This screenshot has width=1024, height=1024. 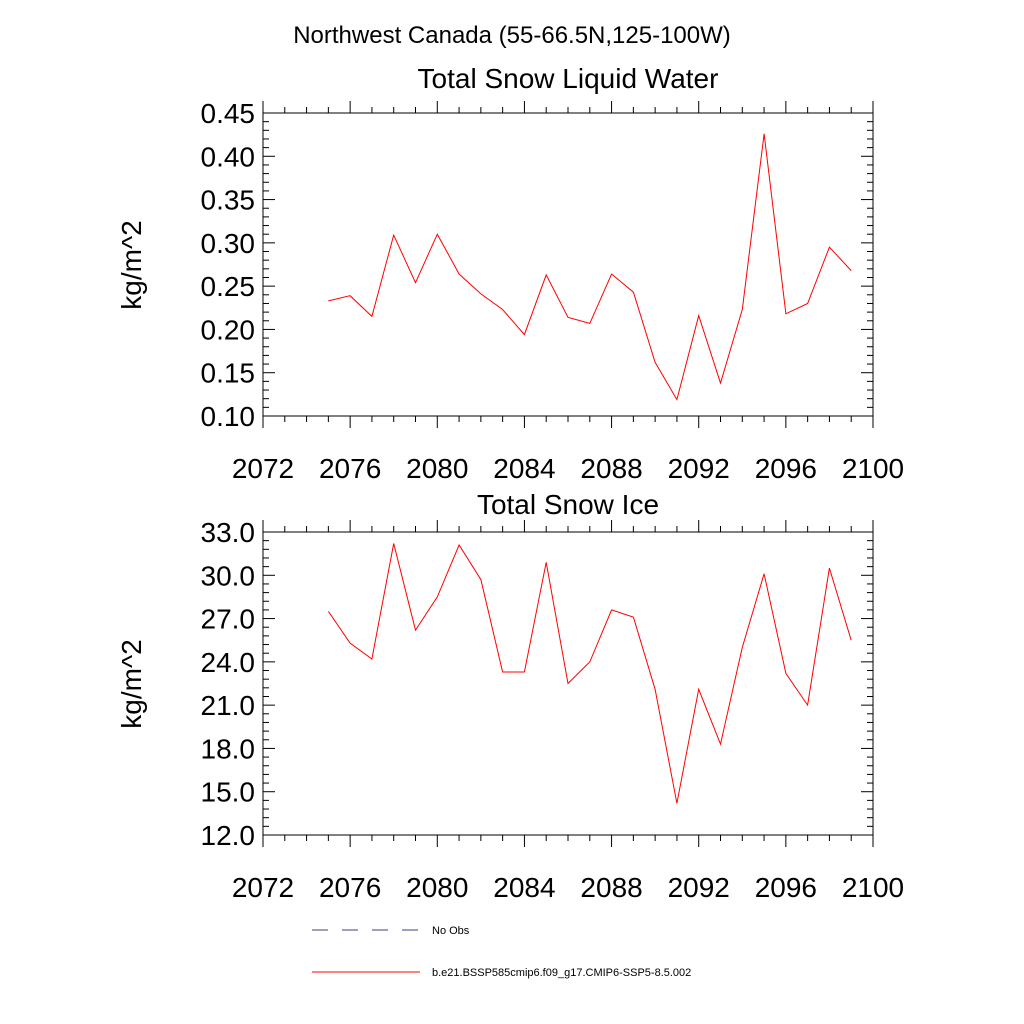 What do you see at coordinates (228, 200) in the screenshot?
I see `y-tick-label: 0.35` at bounding box center [228, 200].